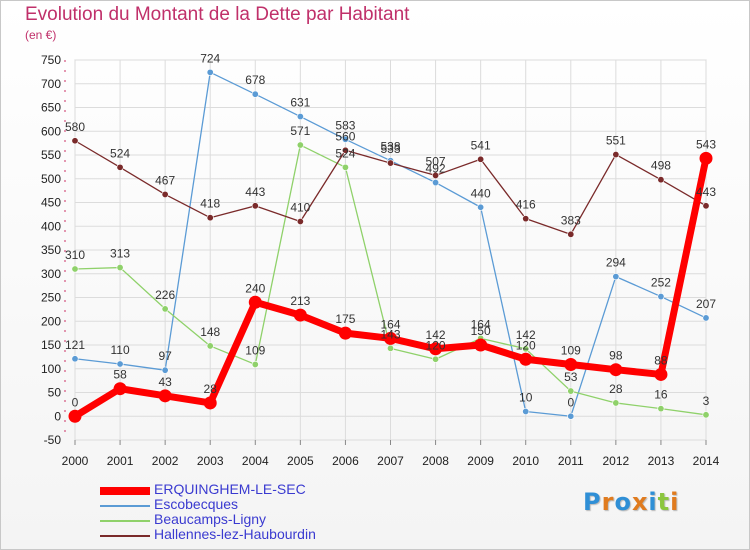  Describe the element at coordinates (300, 301) in the screenshot. I see `data-label: 213` at that location.